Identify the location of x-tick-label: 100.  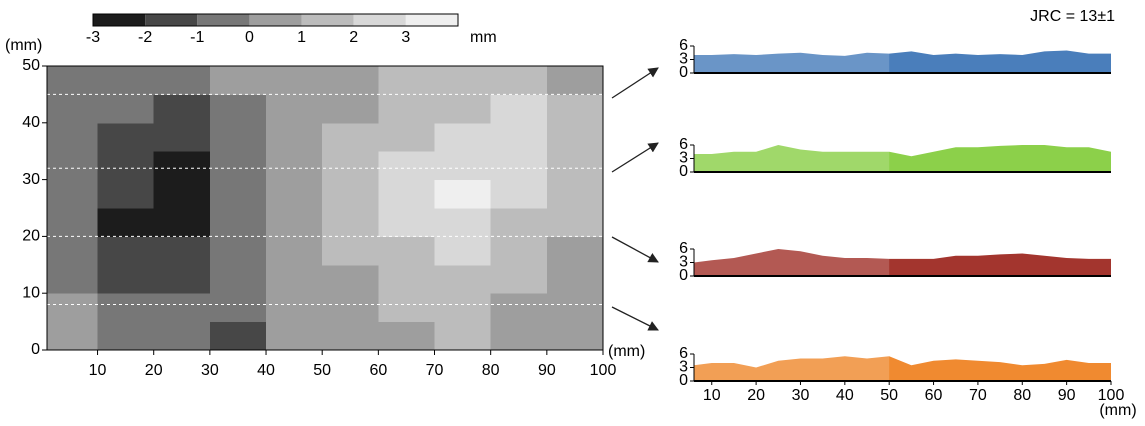
(1111, 395).